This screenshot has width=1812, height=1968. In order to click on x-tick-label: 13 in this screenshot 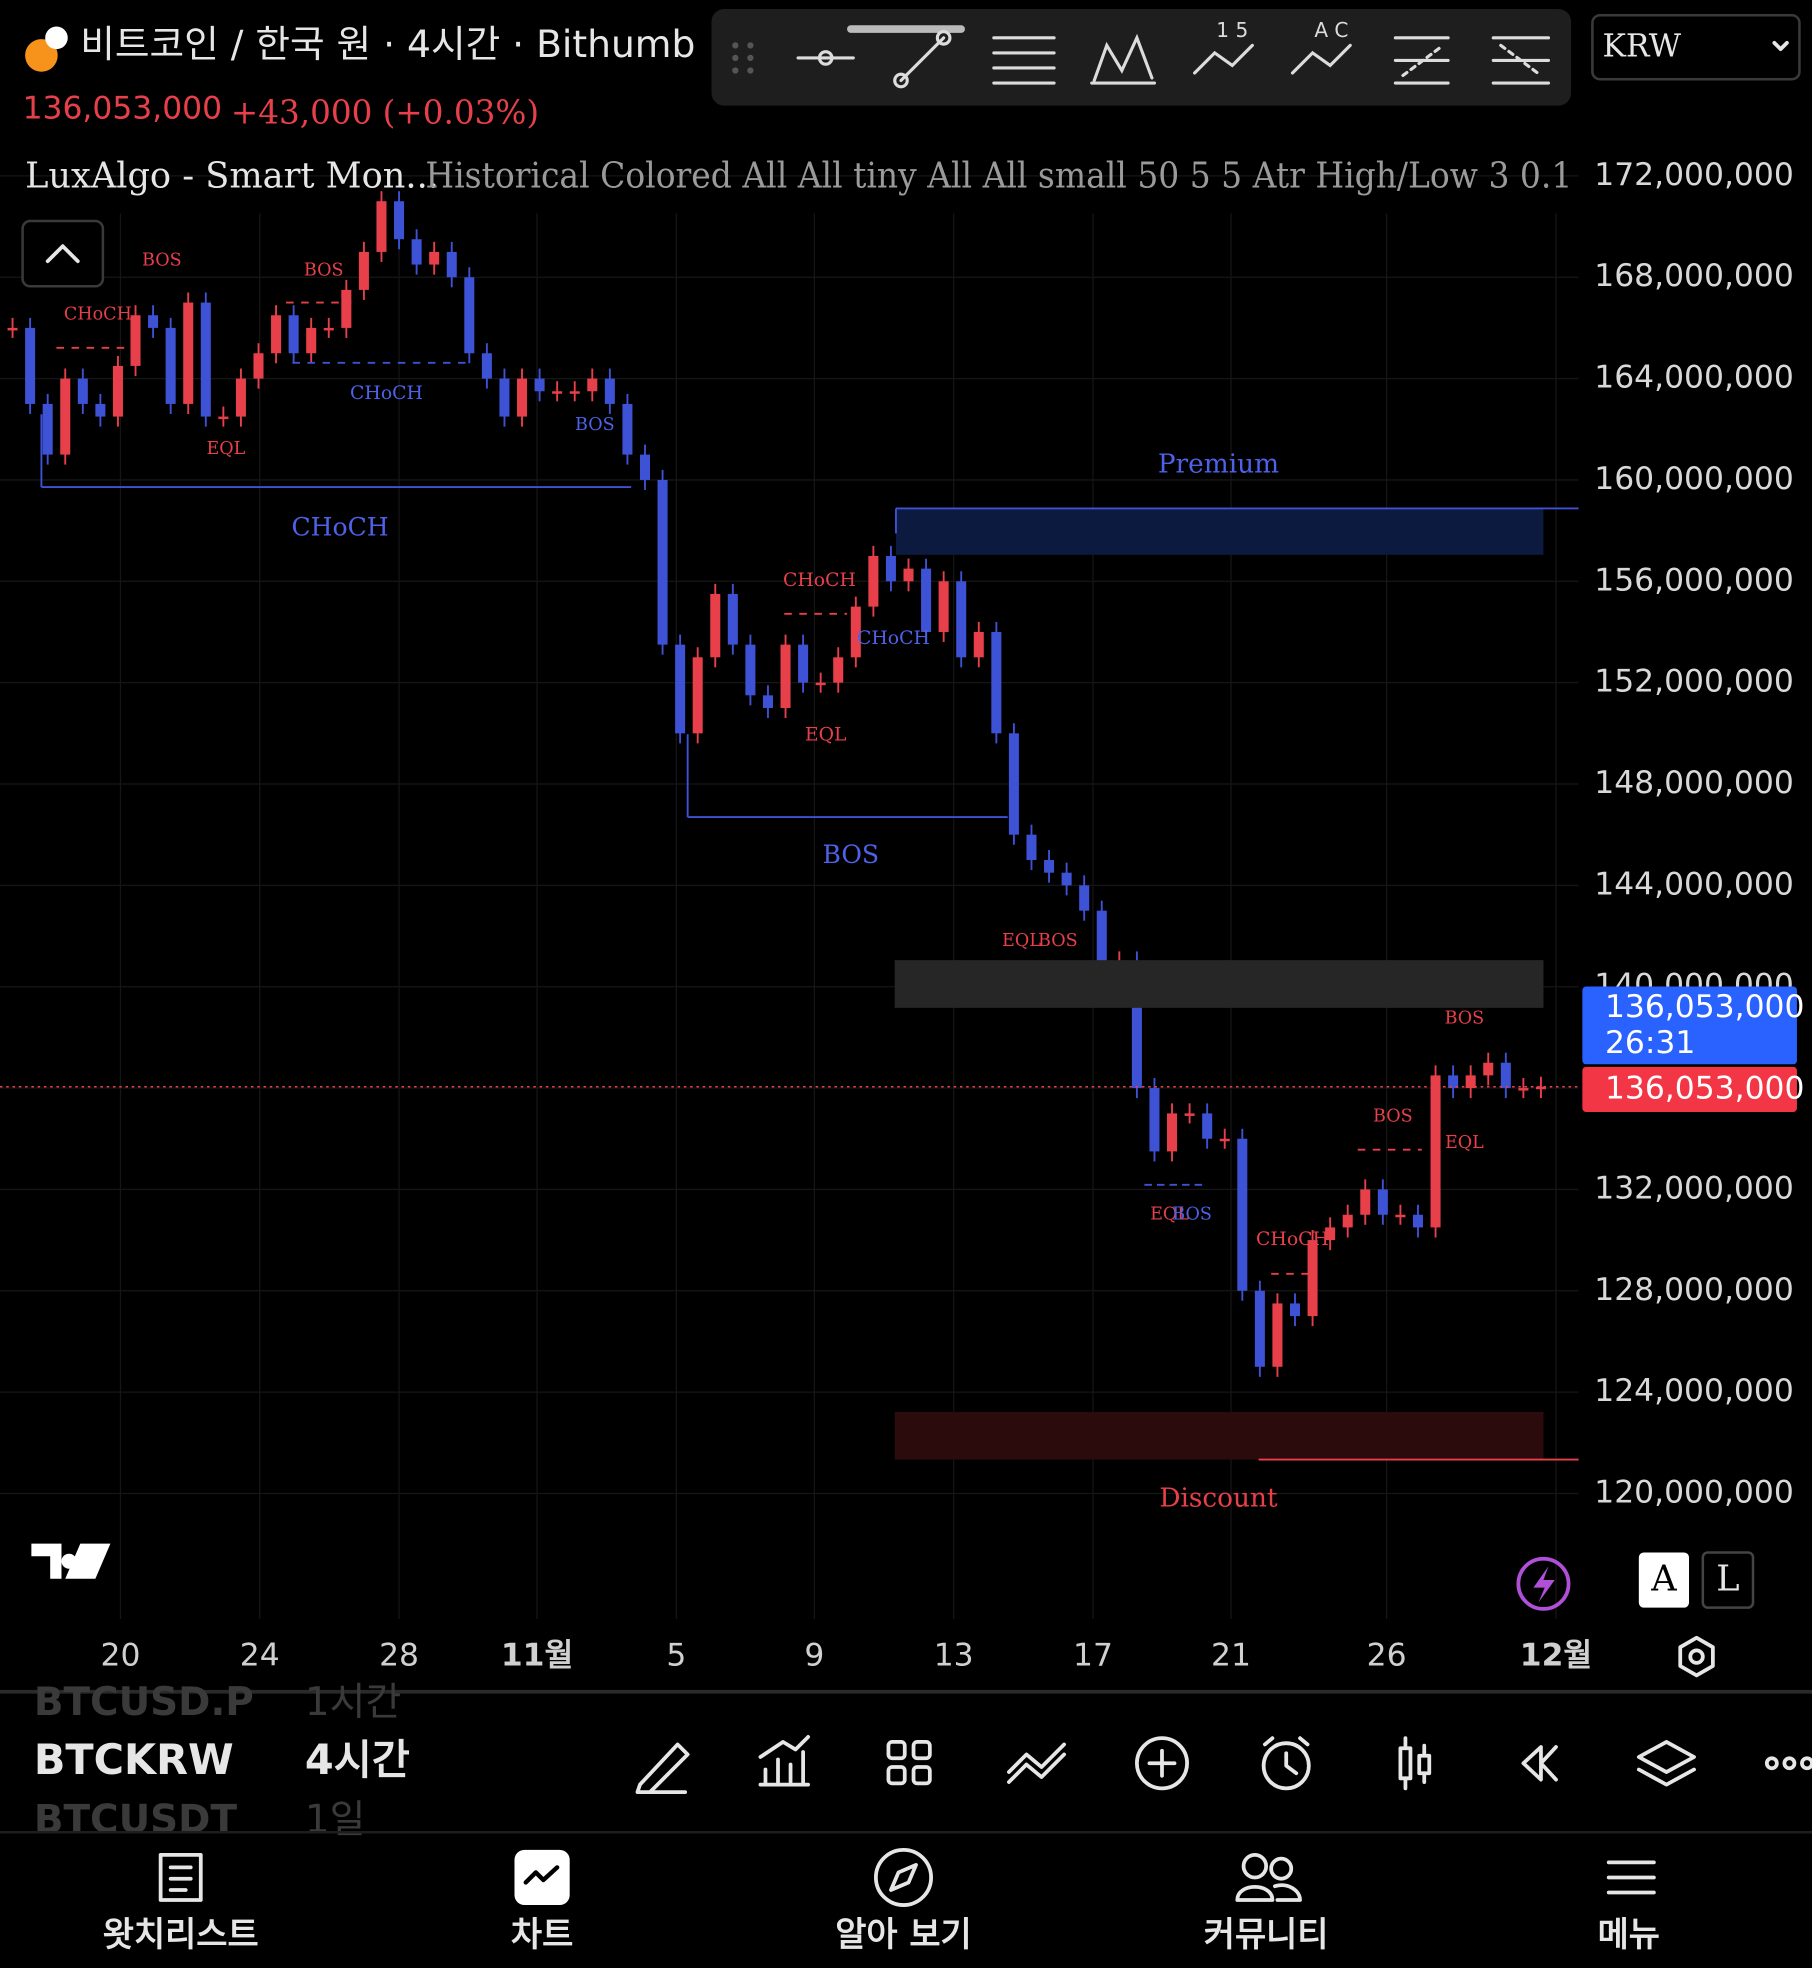, I will do `click(954, 1656)`.